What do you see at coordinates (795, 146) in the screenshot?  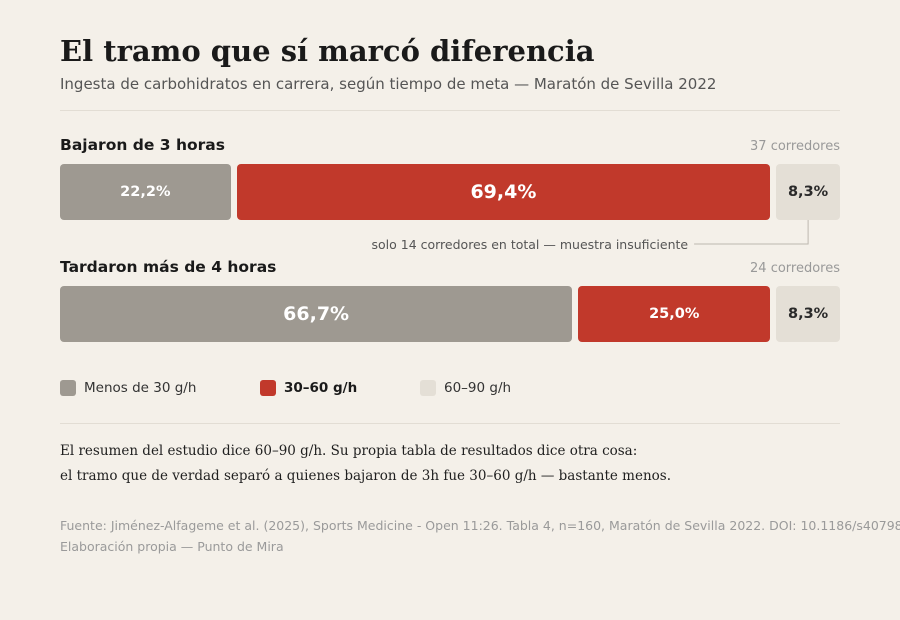 I see `group-count-sub3h: 37 corredores` at bounding box center [795, 146].